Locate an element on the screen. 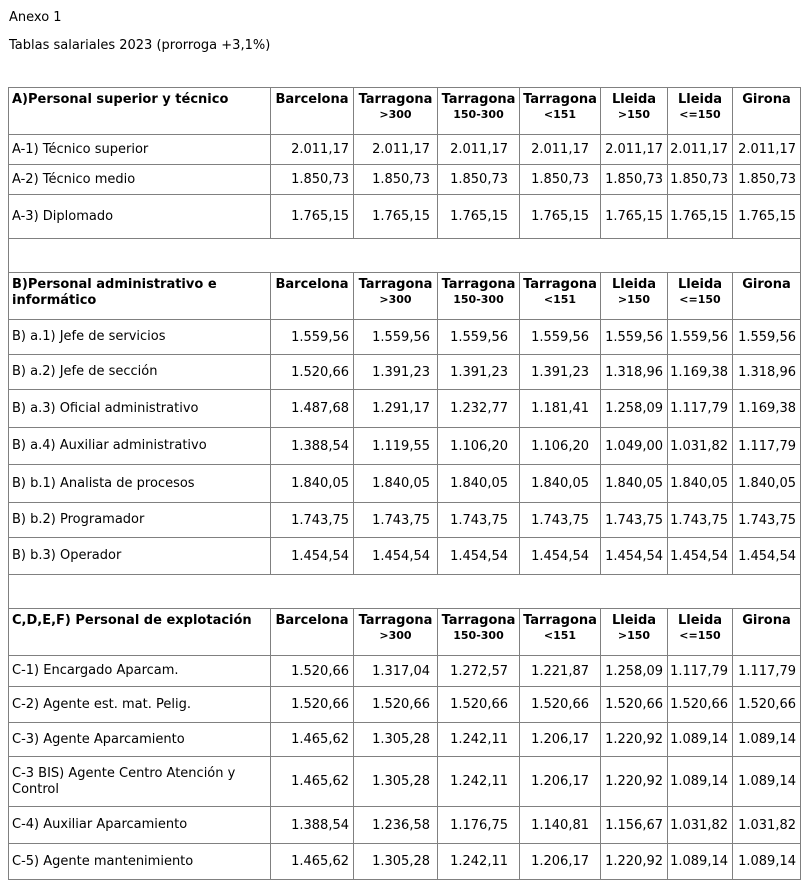 Image resolution: width=809 pixels, height=880 pixels. section-title: C,D,E,F) Personal de explotación is located at coordinates (139, 632).